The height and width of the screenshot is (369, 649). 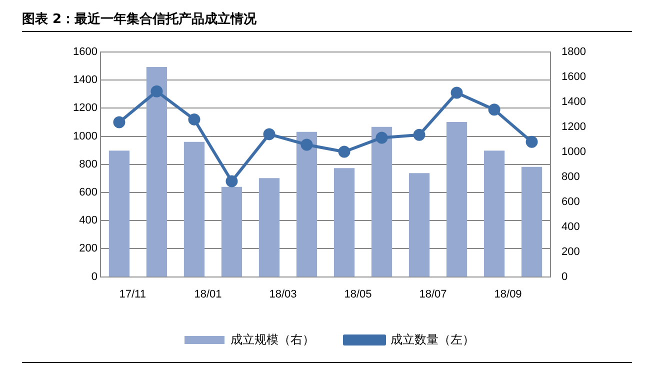 I want to click on y-tick-label: 800, so click(x=88, y=164).